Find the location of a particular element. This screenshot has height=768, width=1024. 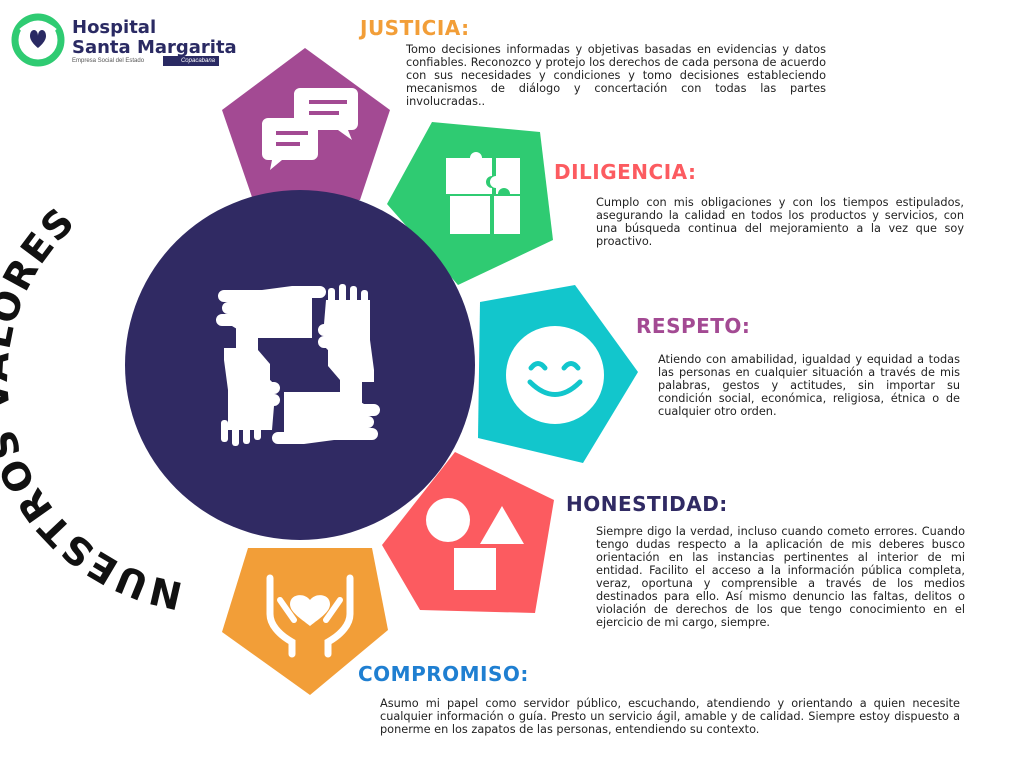

honestidad-pentagon is located at coordinates (468, 532).